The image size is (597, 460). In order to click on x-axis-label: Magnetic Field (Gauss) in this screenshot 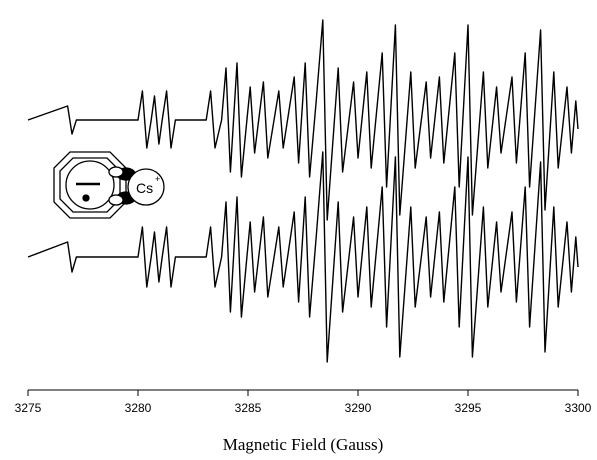, I will do `click(303, 444)`.